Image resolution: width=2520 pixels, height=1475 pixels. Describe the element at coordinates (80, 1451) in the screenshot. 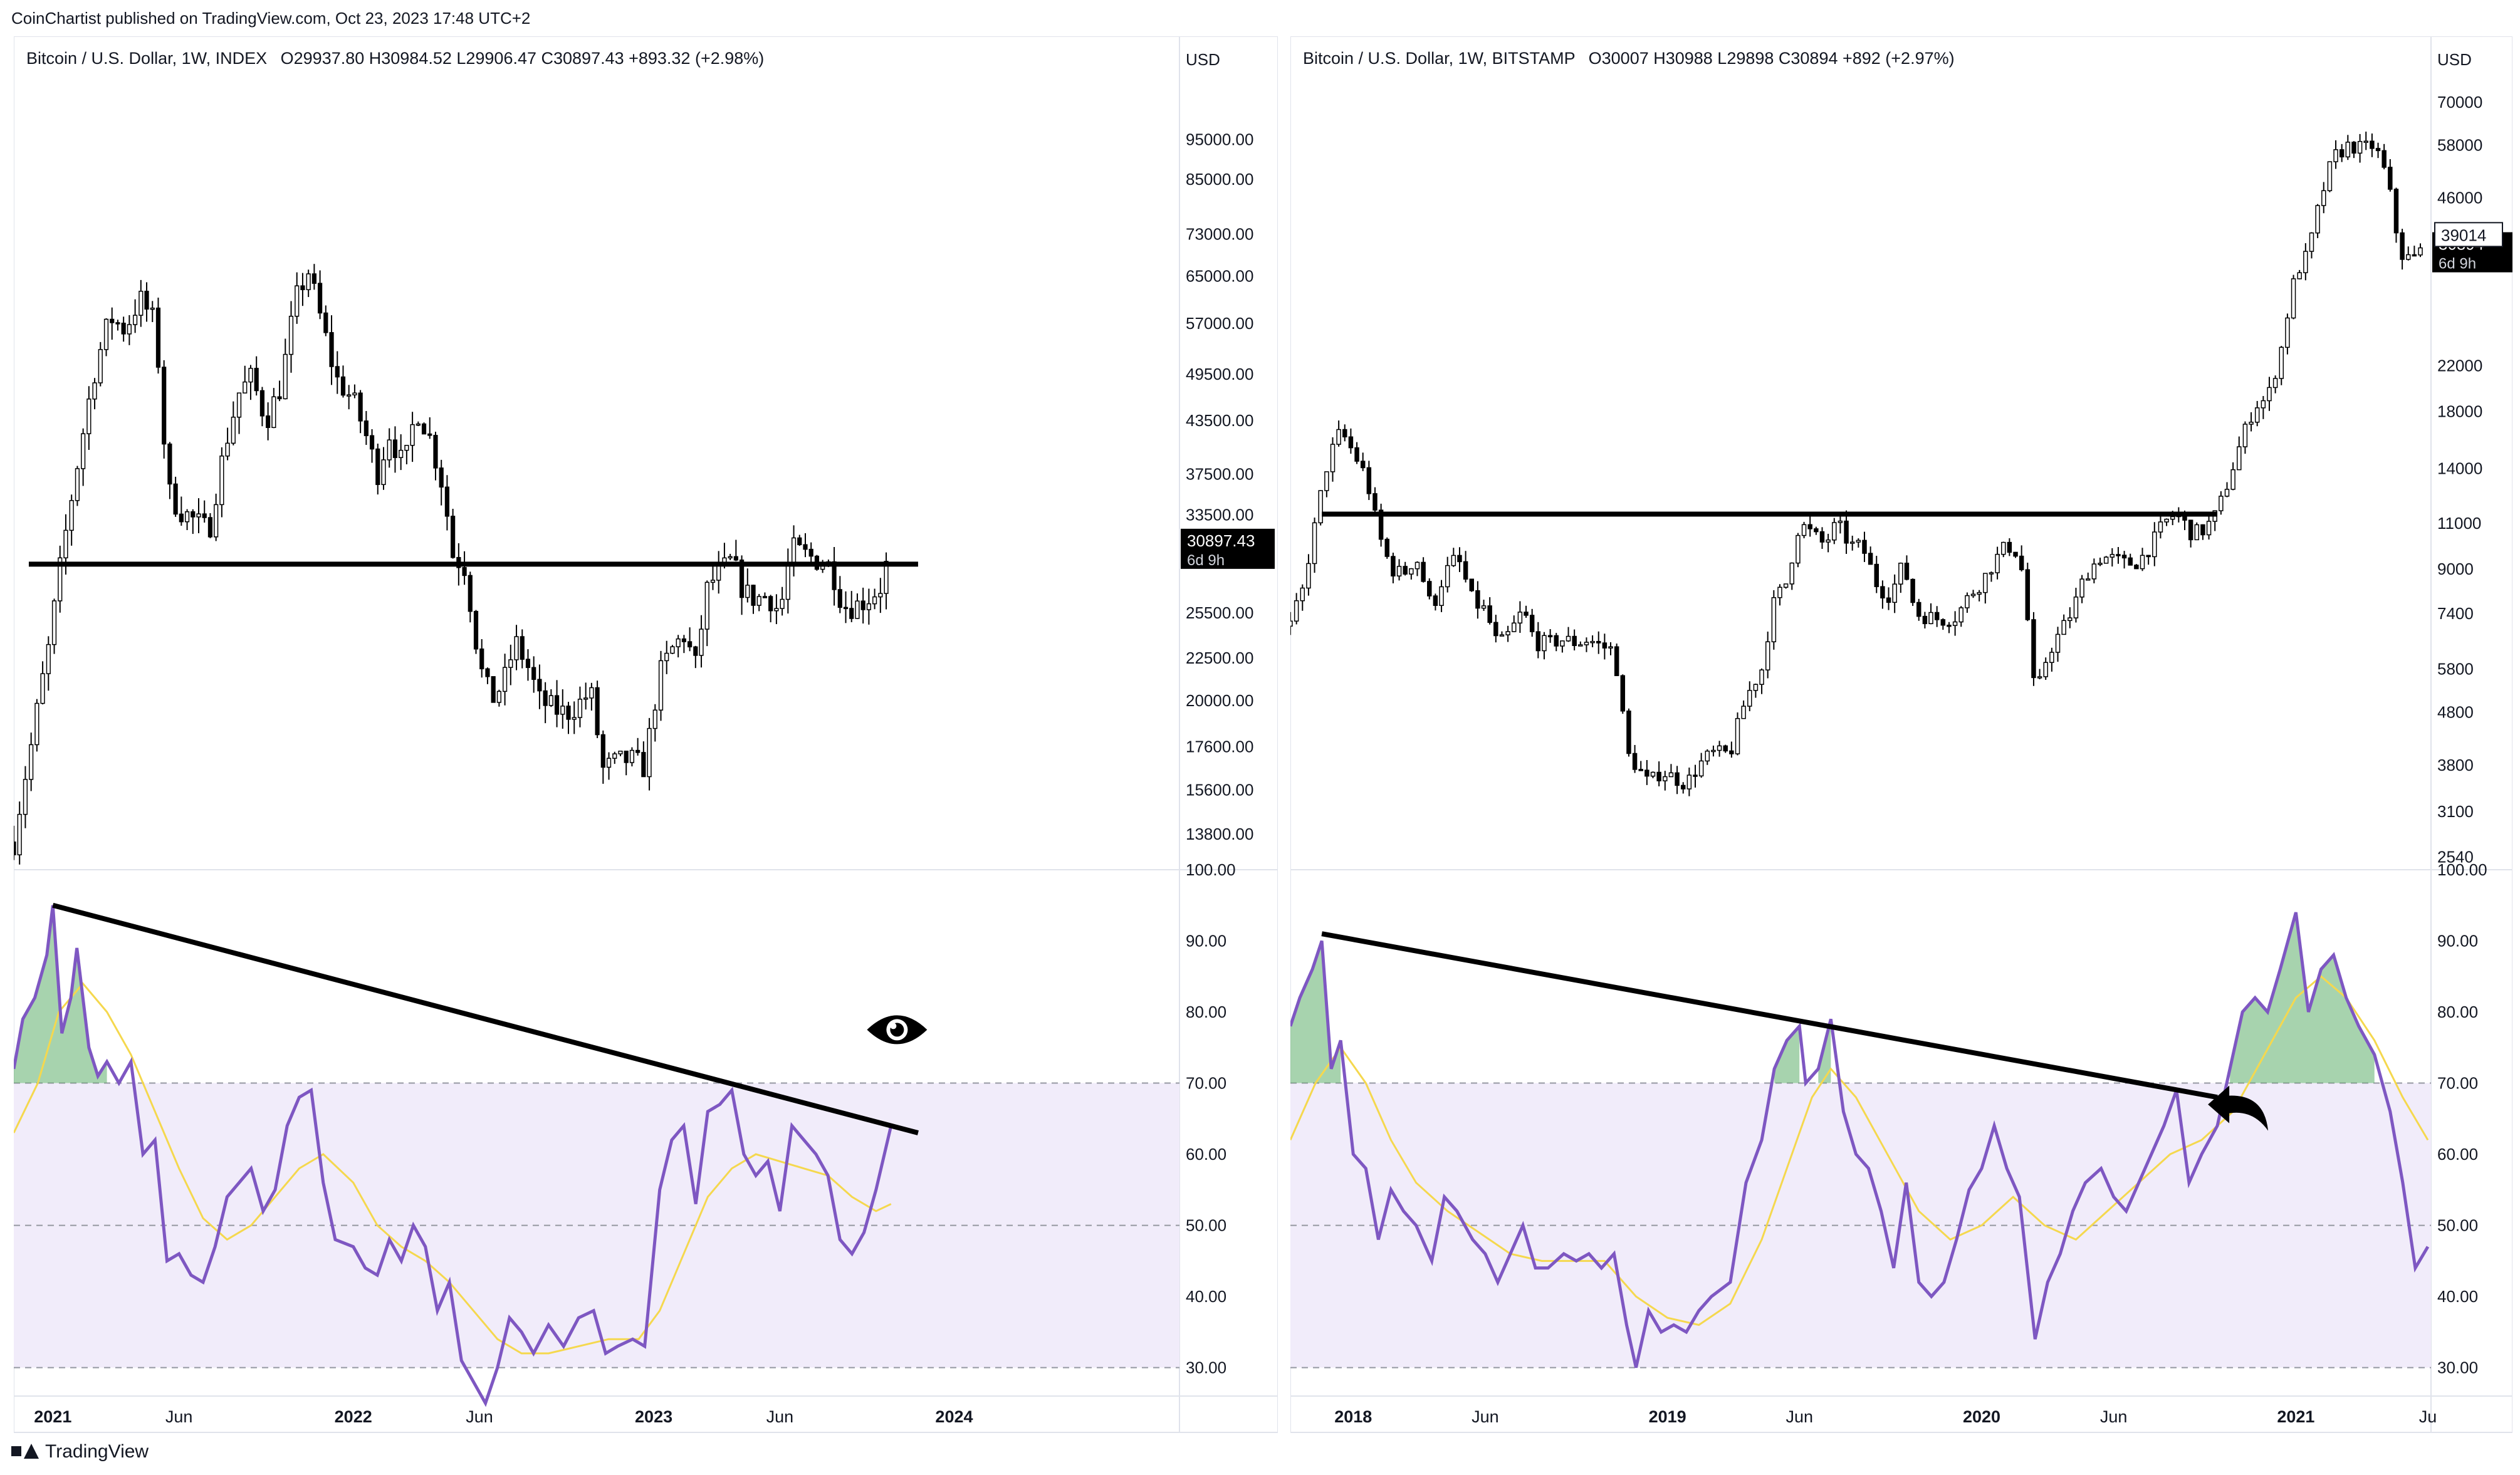

I see `tradingview-logo: TradingView` at that location.